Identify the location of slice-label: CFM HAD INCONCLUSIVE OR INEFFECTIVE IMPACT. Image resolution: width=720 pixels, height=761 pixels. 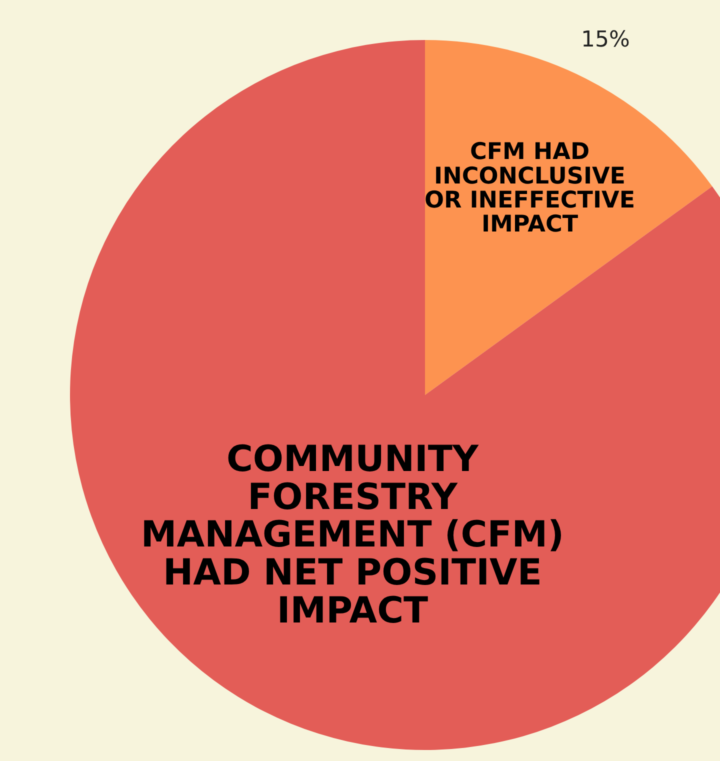
(530, 188).